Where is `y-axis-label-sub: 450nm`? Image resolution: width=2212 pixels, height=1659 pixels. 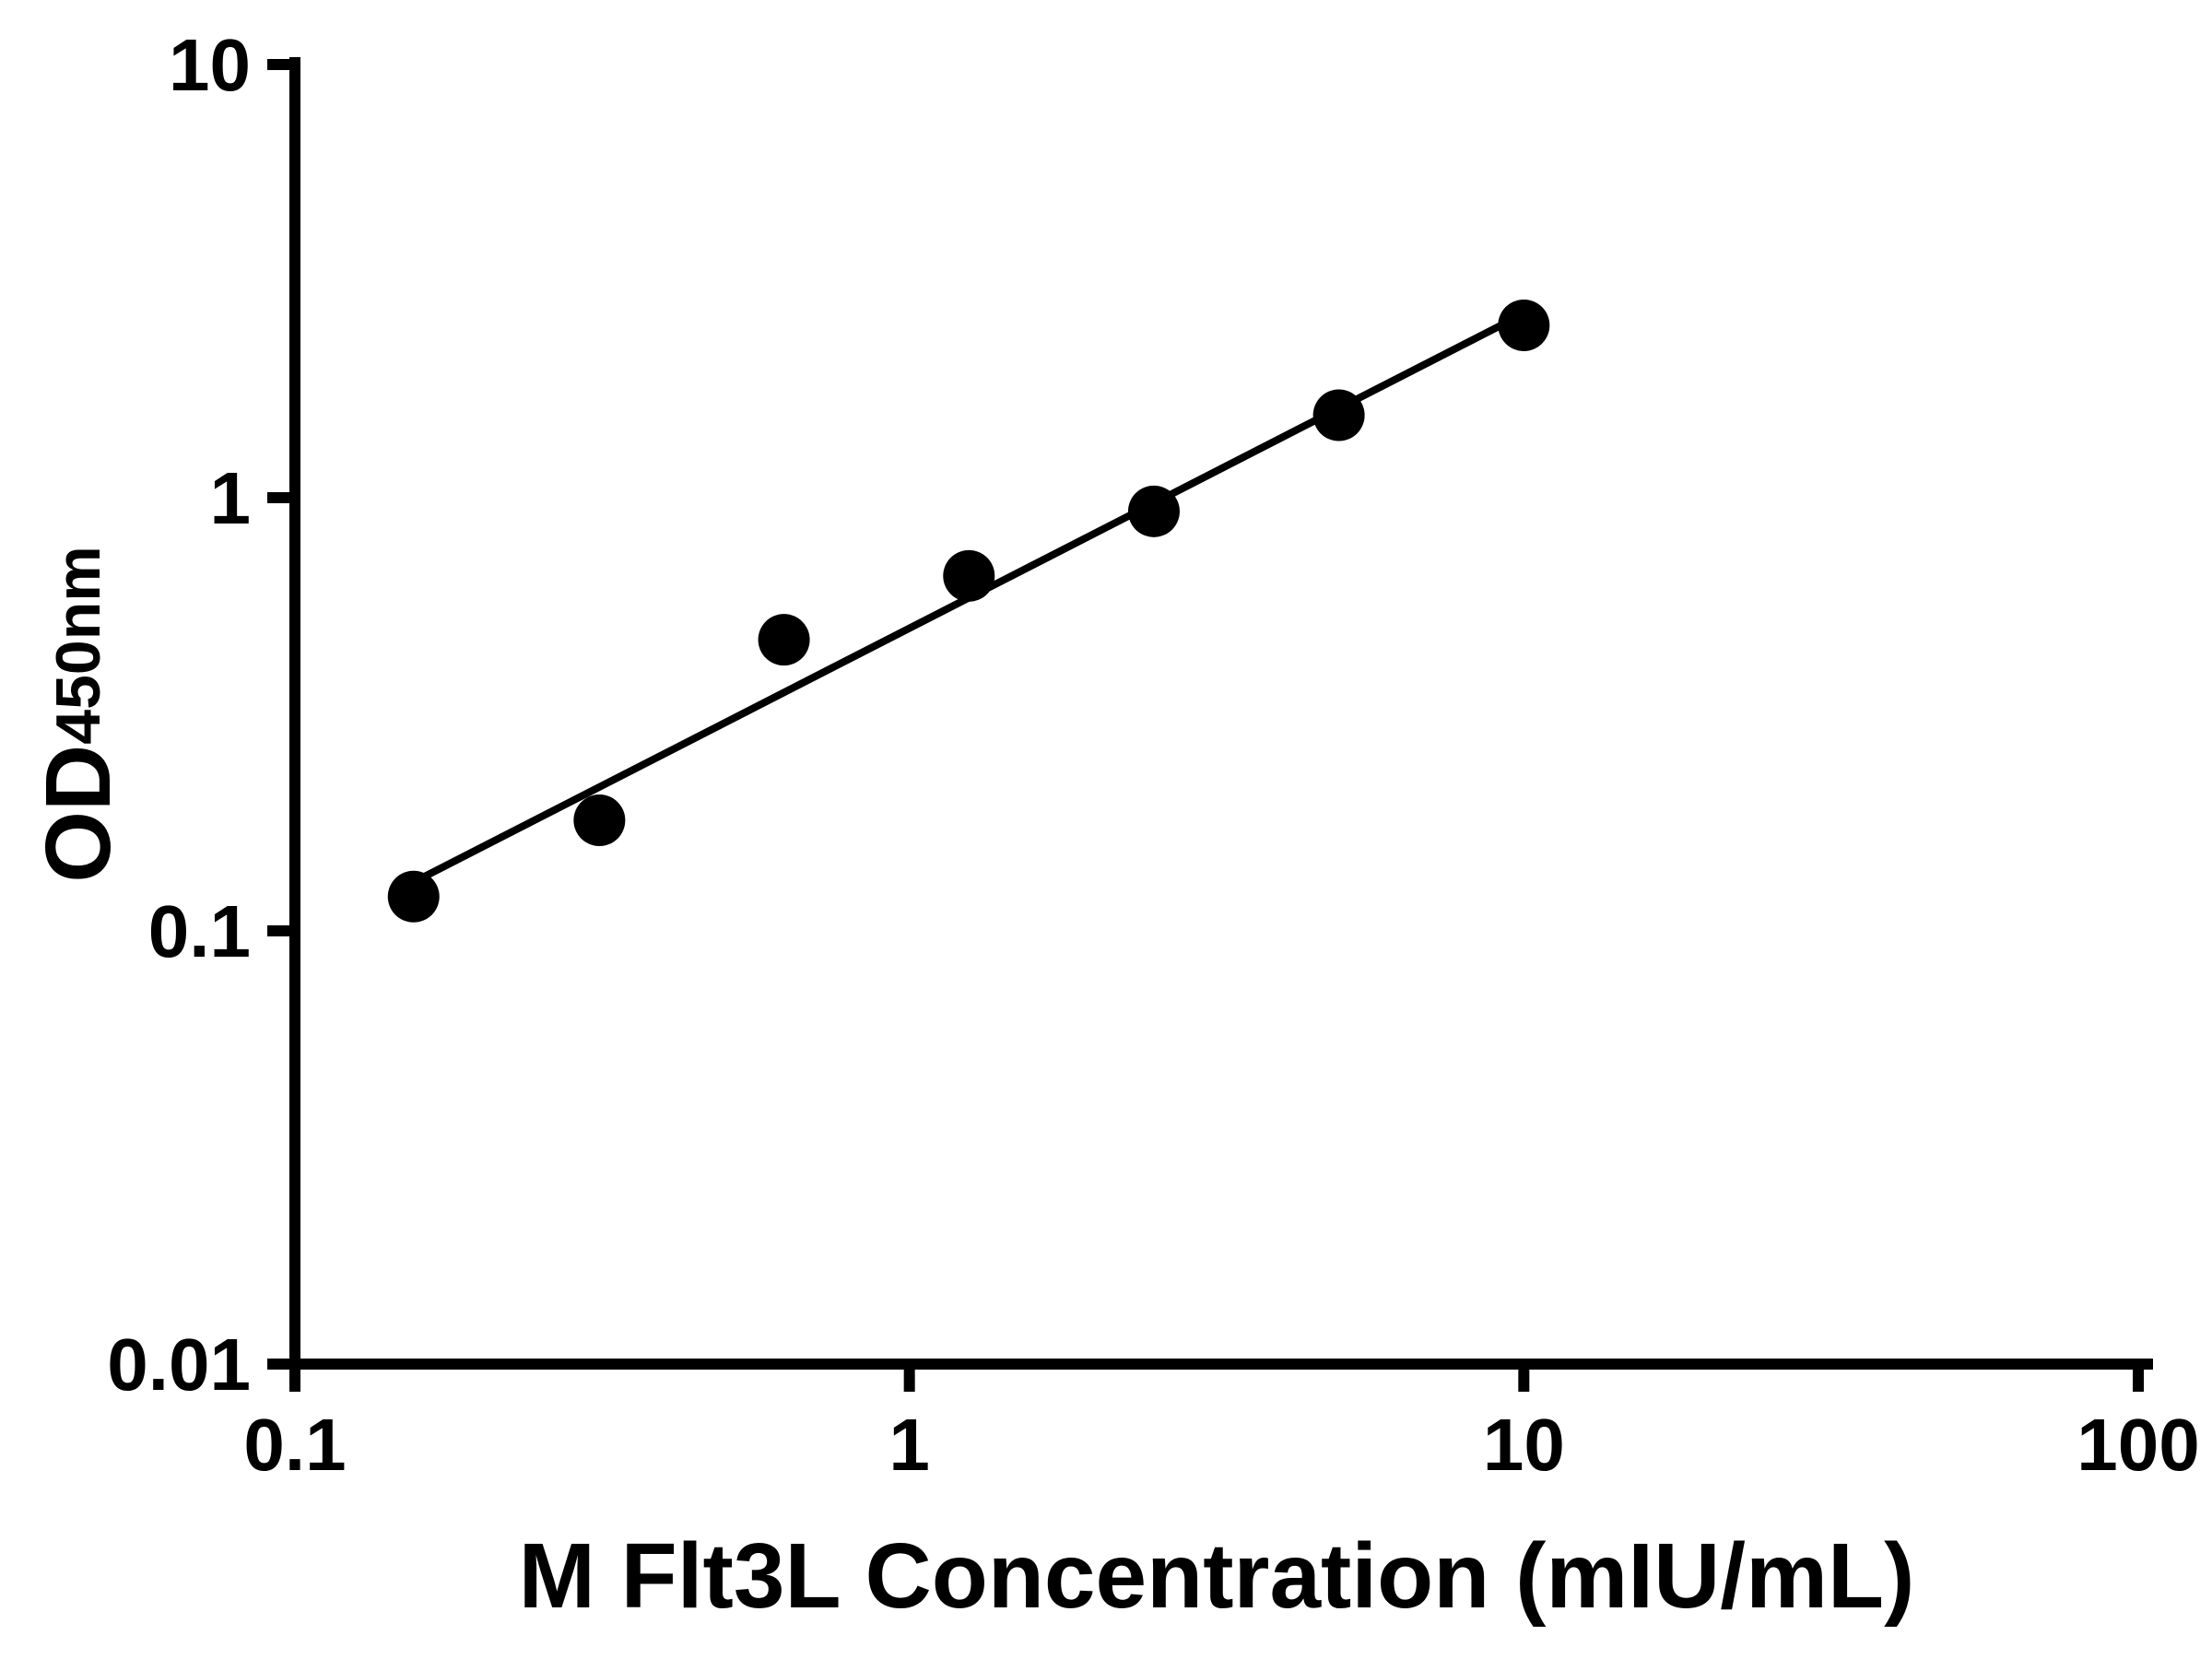 y-axis-label-sub: 450nm is located at coordinates (78, 645).